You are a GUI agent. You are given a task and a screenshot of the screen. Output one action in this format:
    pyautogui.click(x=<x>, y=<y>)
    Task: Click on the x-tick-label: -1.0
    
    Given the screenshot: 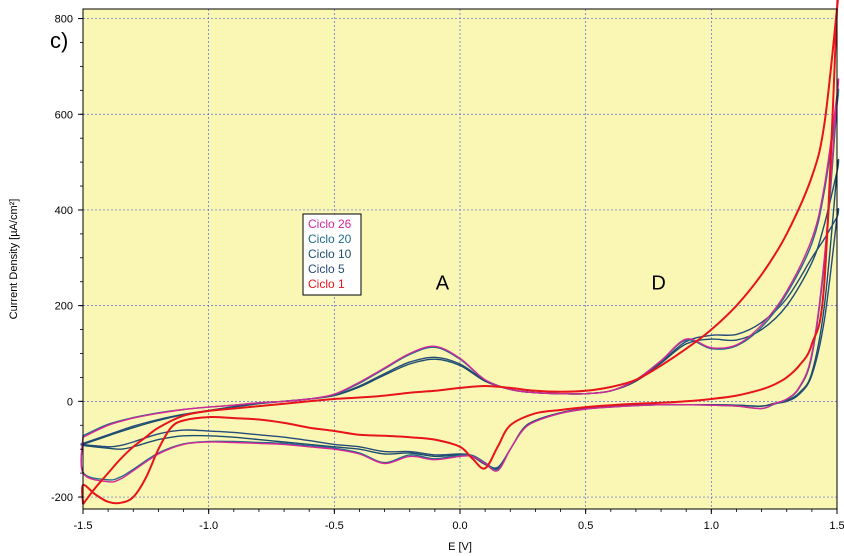 What is the action you would take?
    pyautogui.click(x=208, y=526)
    